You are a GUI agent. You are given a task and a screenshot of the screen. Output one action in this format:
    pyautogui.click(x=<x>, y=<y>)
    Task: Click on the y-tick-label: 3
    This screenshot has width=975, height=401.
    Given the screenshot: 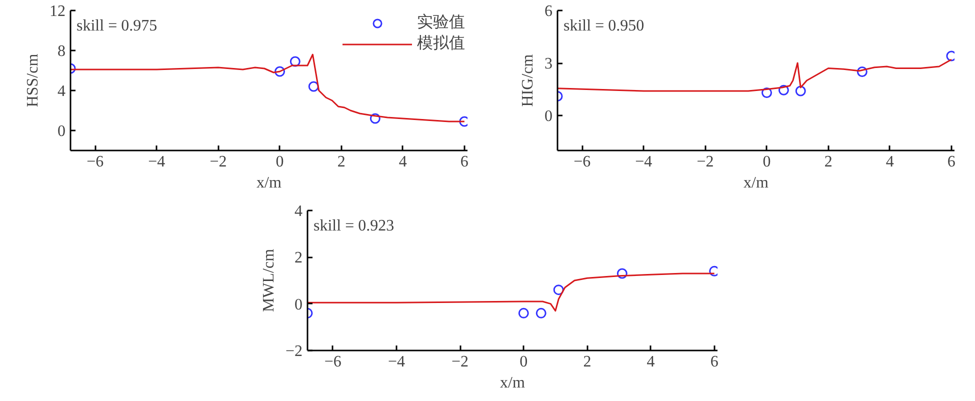 What is the action you would take?
    pyautogui.click(x=548, y=64)
    